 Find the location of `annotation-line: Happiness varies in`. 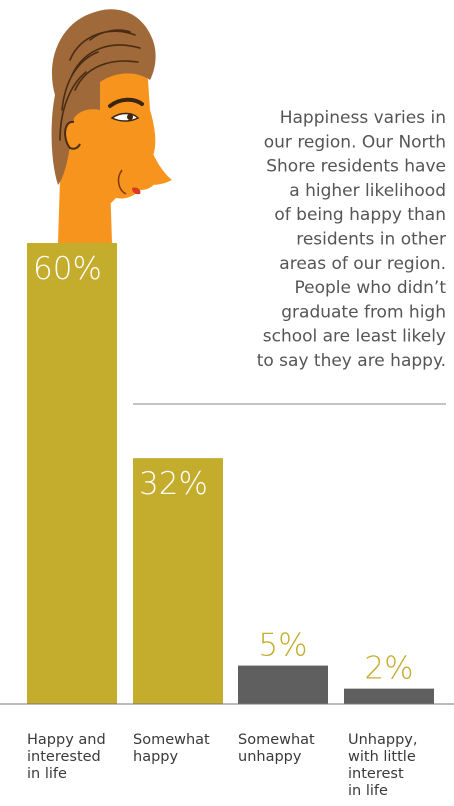

annotation-line: Happiness varies in is located at coordinates (363, 118).